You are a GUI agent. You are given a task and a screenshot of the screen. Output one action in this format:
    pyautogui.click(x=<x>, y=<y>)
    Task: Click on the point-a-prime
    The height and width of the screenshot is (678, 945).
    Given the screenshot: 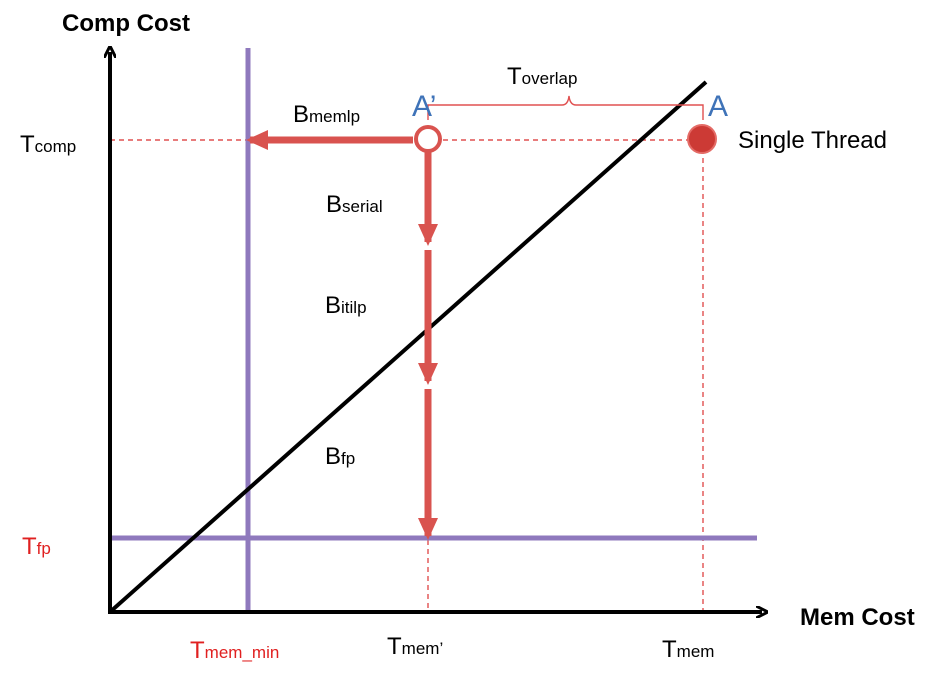 What is the action you would take?
    pyautogui.click(x=428, y=139)
    